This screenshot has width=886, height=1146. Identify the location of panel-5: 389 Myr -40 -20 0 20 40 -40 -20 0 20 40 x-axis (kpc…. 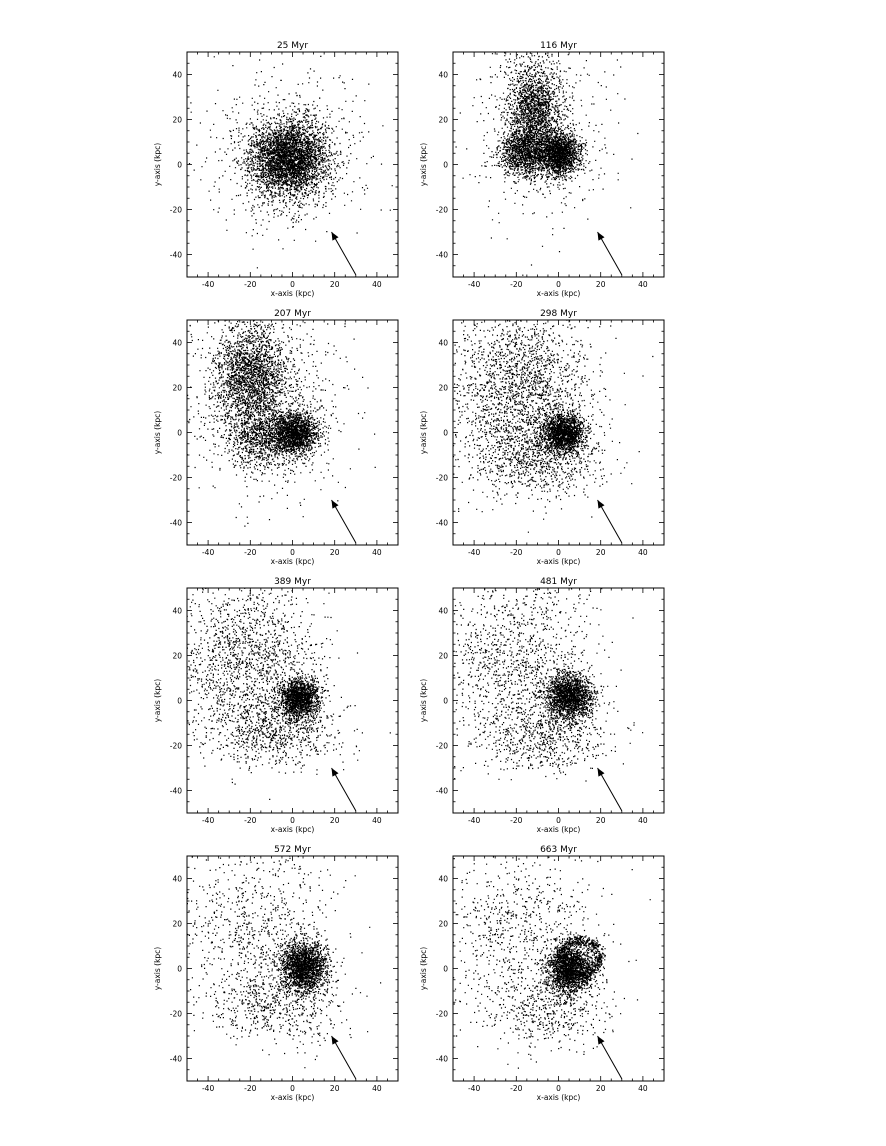
(276, 705).